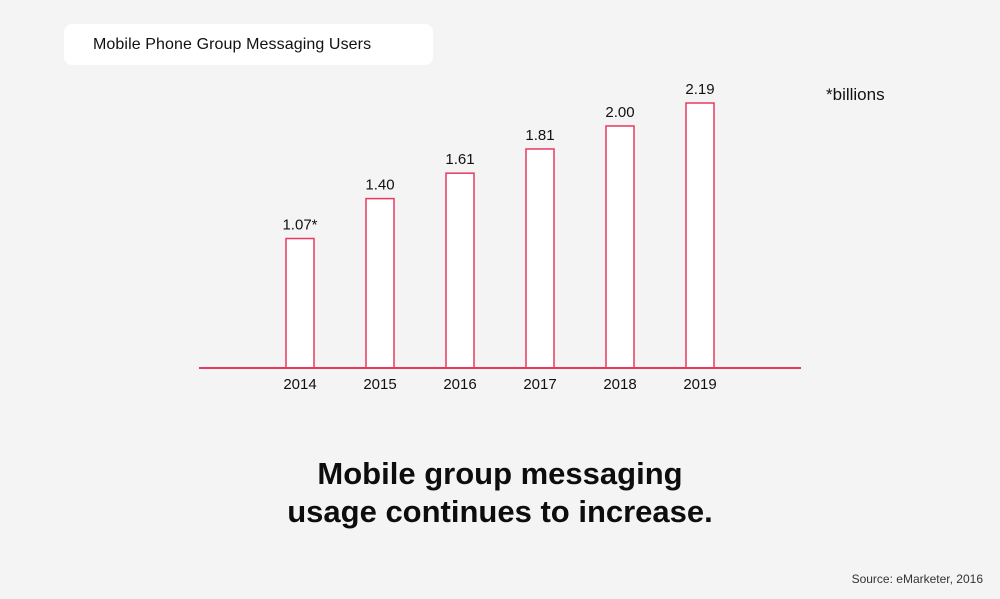 The height and width of the screenshot is (599, 1000). What do you see at coordinates (539, 135) in the screenshot?
I see `value-label-2017: 1.81` at bounding box center [539, 135].